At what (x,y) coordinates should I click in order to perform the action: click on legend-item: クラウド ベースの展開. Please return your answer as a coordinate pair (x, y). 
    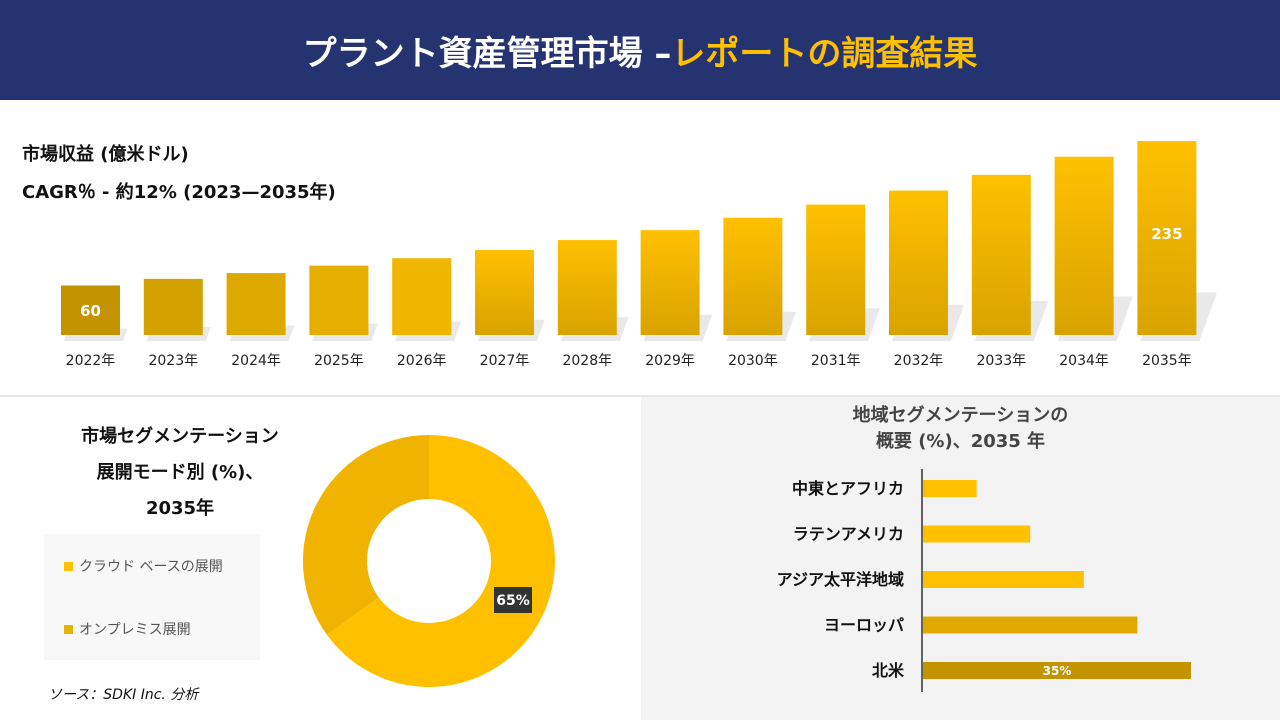
    Looking at the image, I should click on (143, 566).